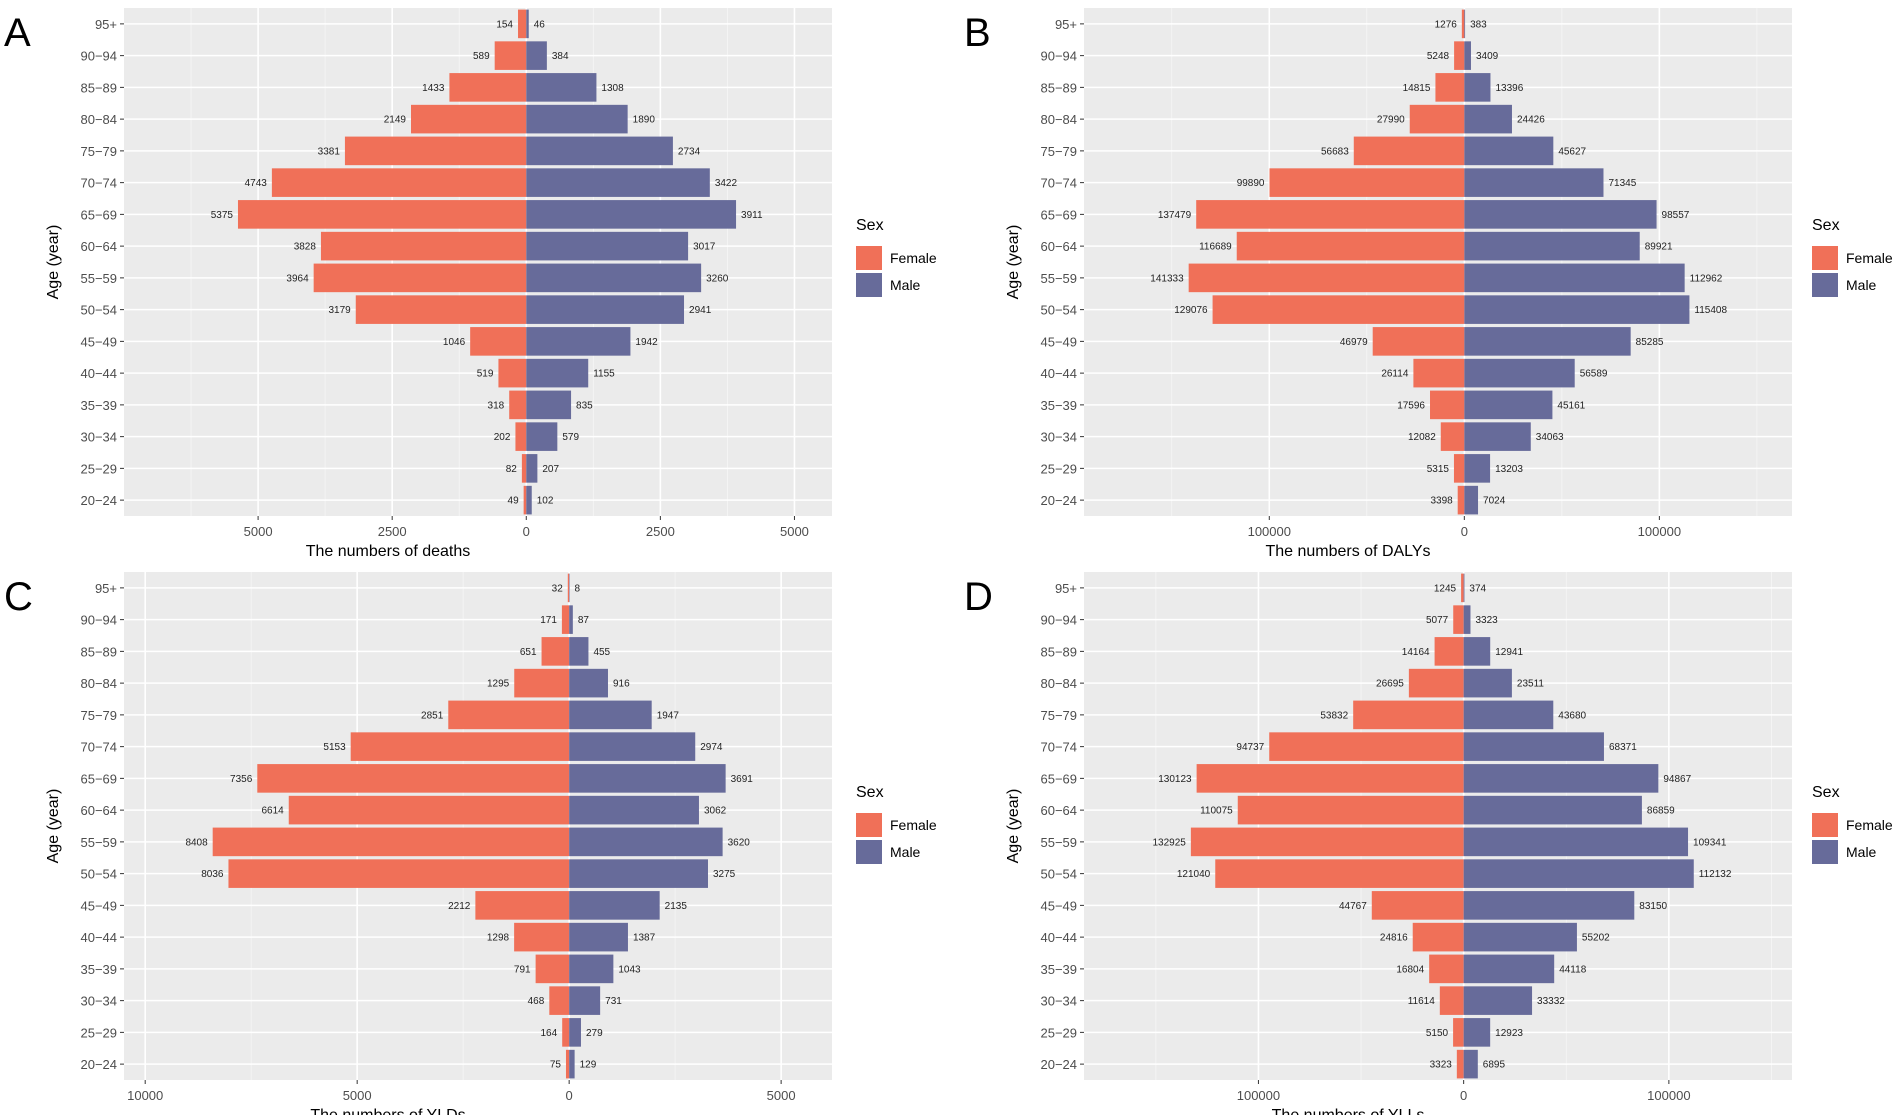 This screenshot has width=1902, height=1115. I want to click on female-value-label: 129076, so click(1191, 310).